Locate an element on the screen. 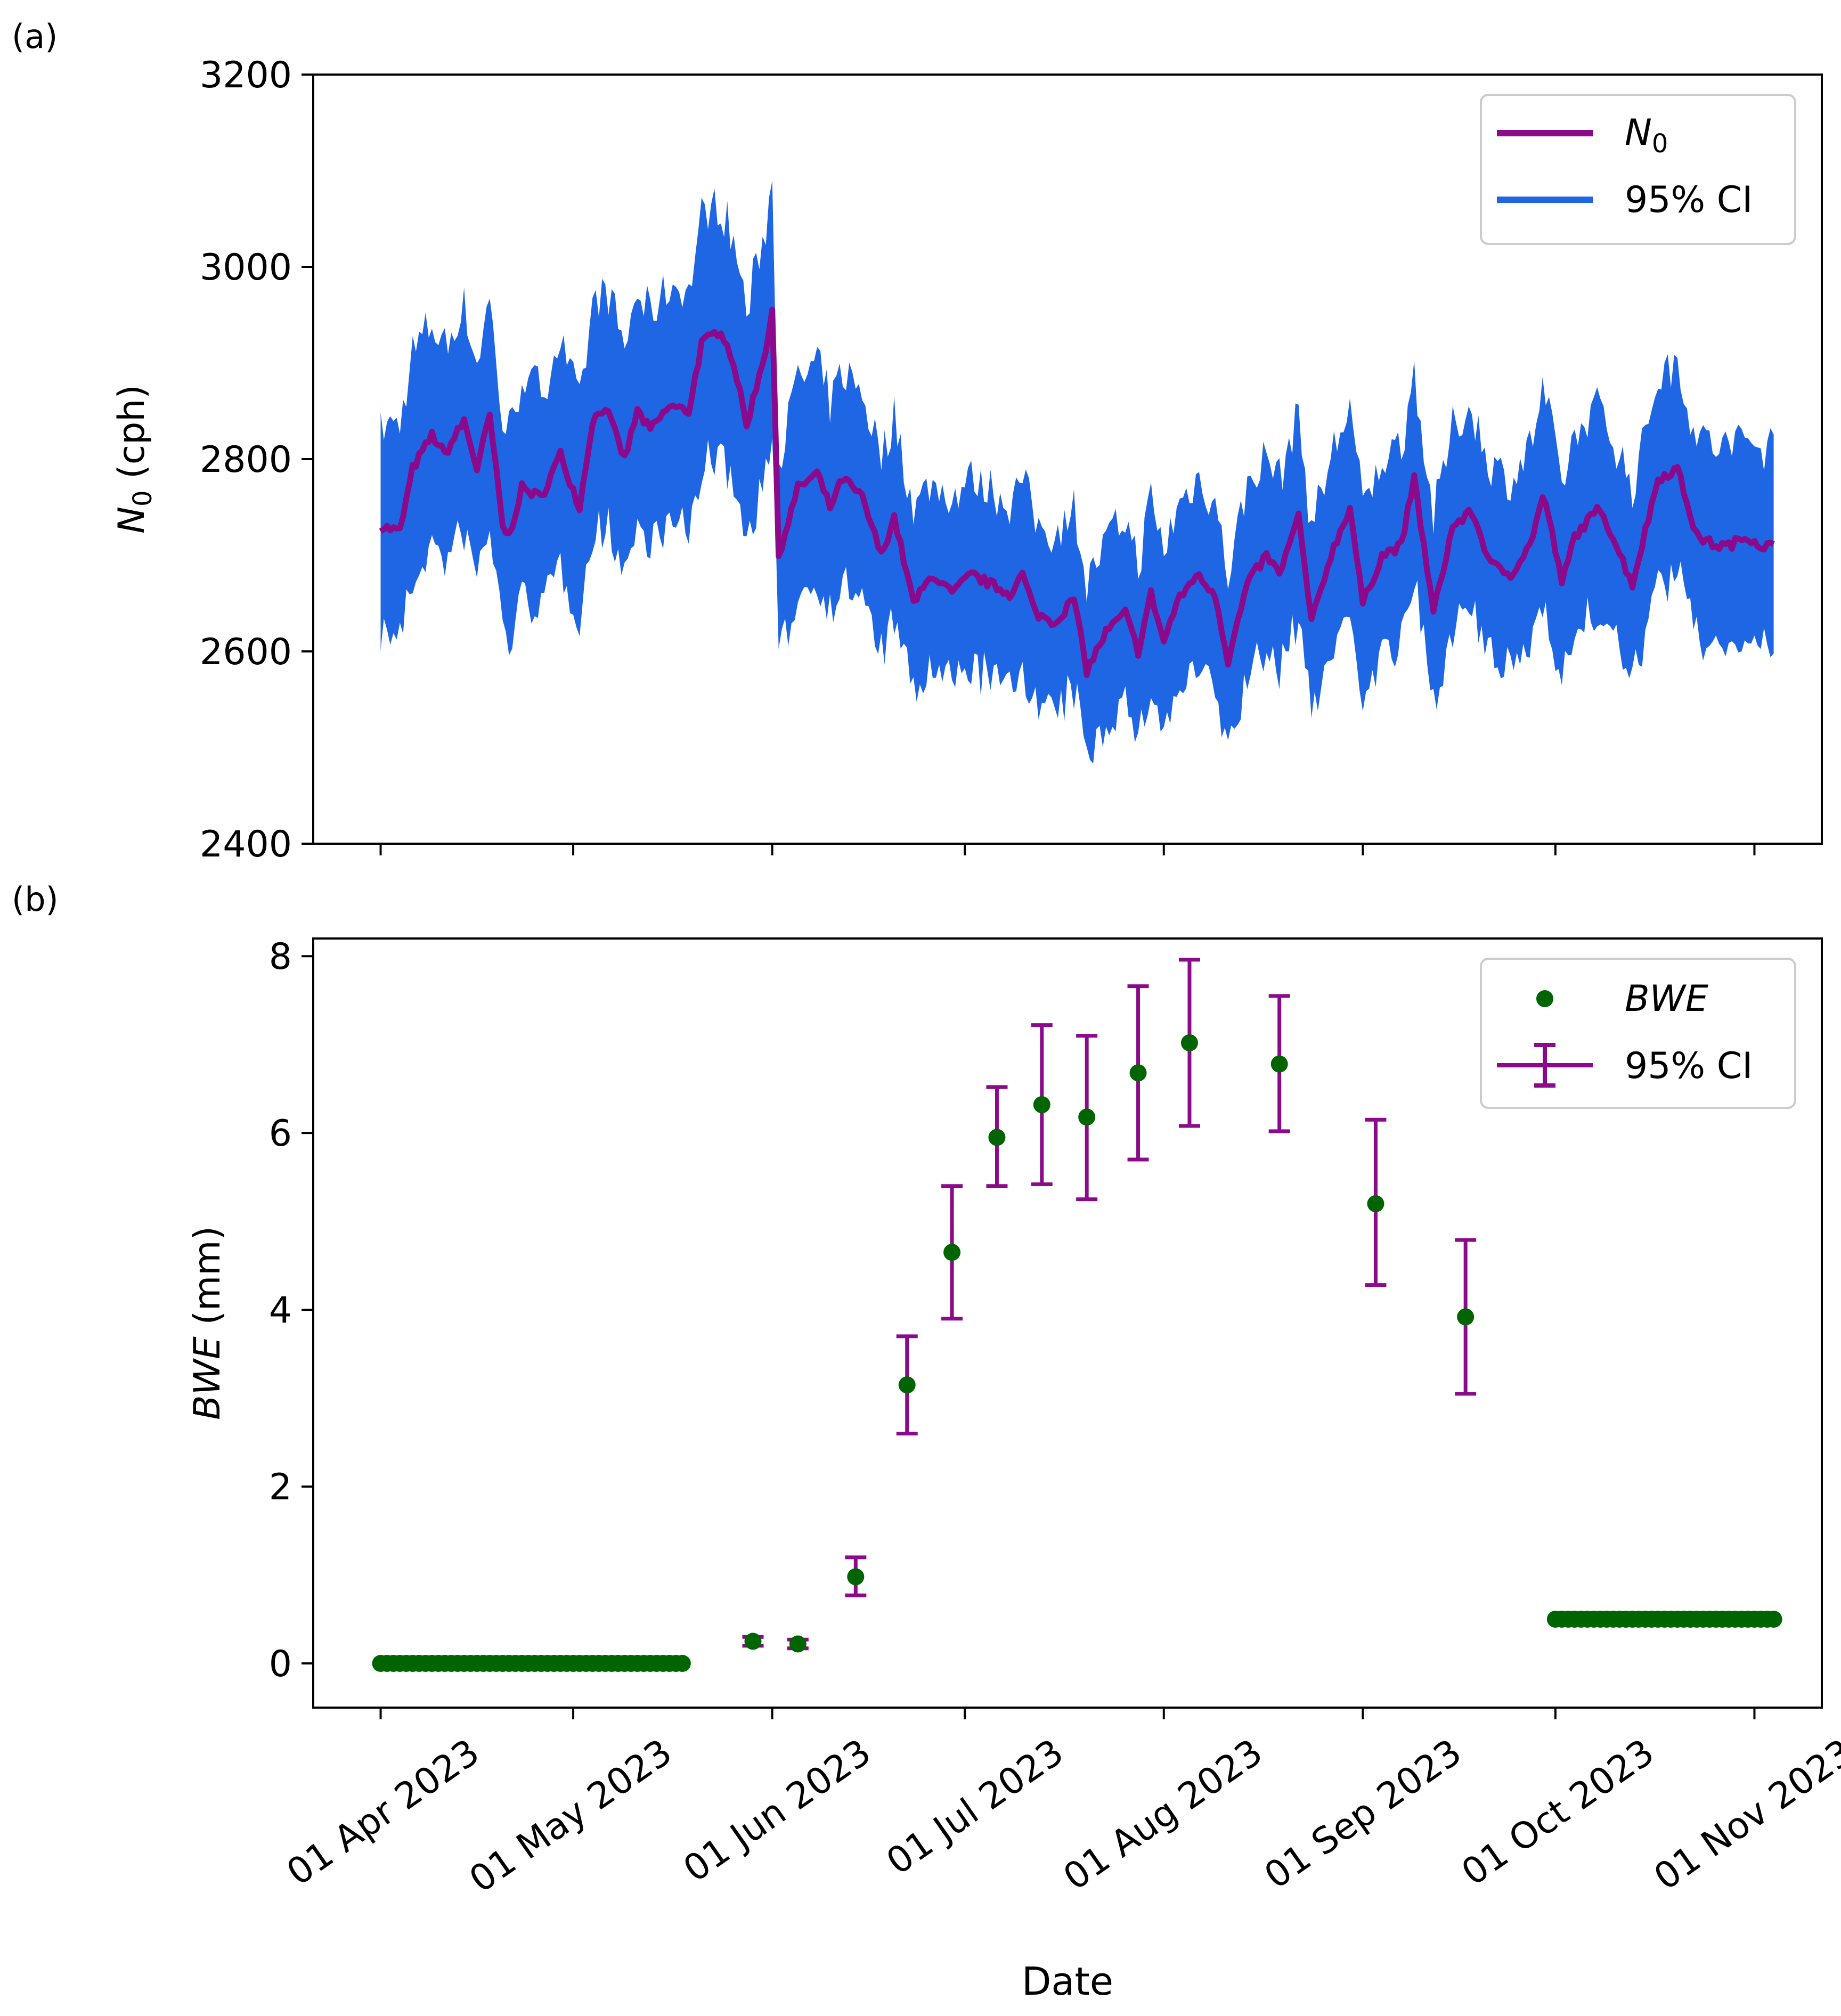 The height and width of the screenshot is (2016, 1841). panel-b-y-tick-label: 0 is located at coordinates (281, 1664).